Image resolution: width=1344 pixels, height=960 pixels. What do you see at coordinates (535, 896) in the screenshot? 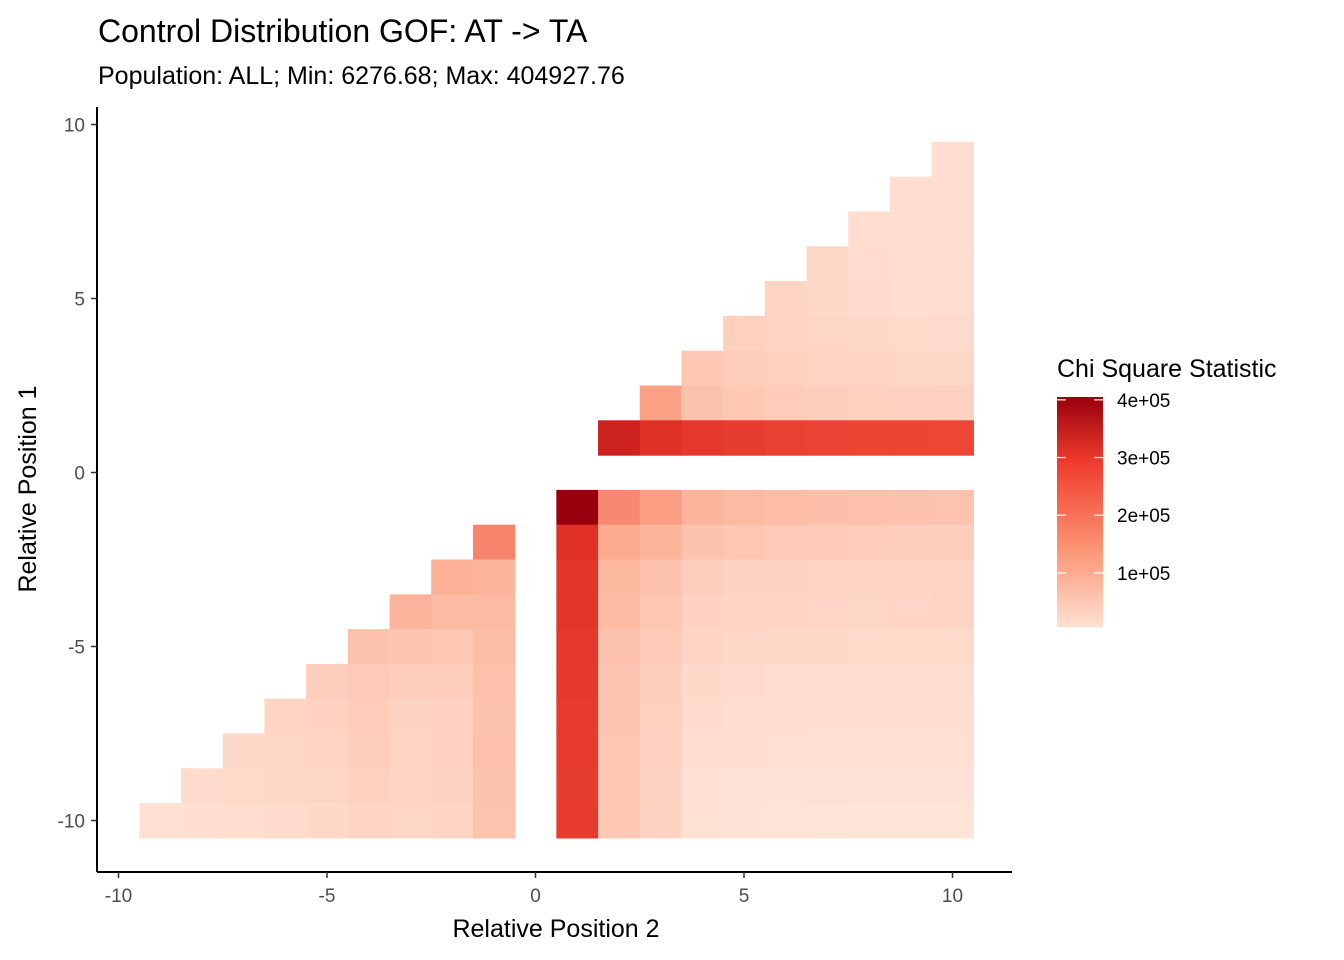
I see `x-tick-label: 0` at bounding box center [535, 896].